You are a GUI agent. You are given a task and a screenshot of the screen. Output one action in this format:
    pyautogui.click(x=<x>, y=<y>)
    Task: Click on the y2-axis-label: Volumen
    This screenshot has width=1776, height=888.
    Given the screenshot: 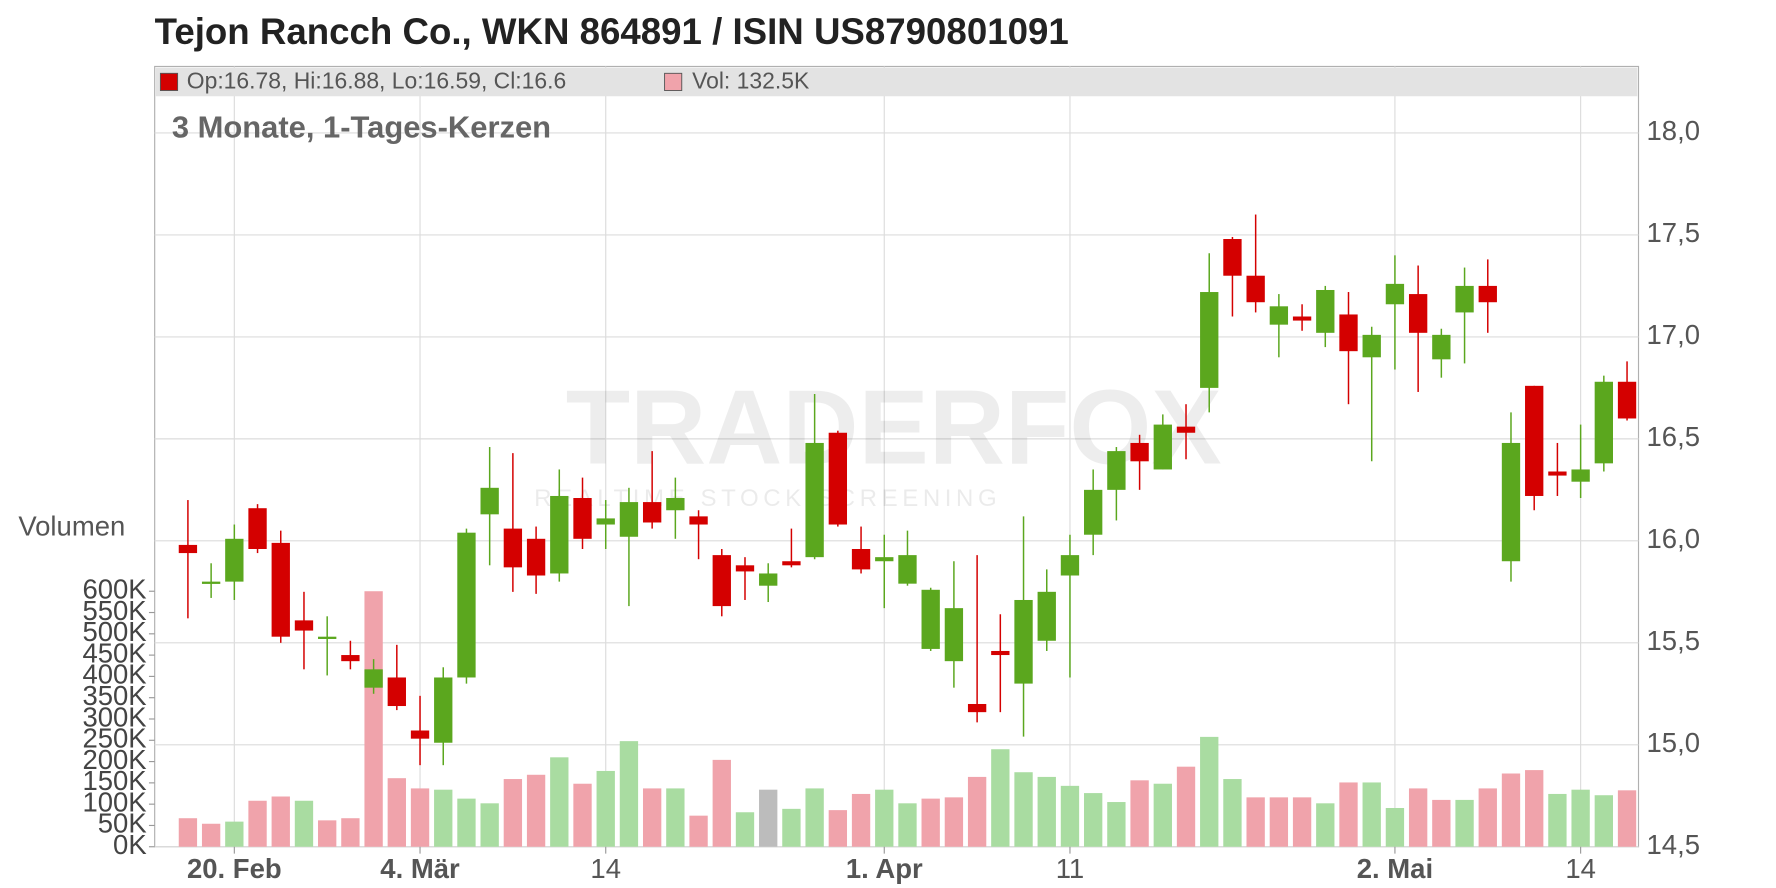 What is the action you would take?
    pyautogui.click(x=71, y=525)
    